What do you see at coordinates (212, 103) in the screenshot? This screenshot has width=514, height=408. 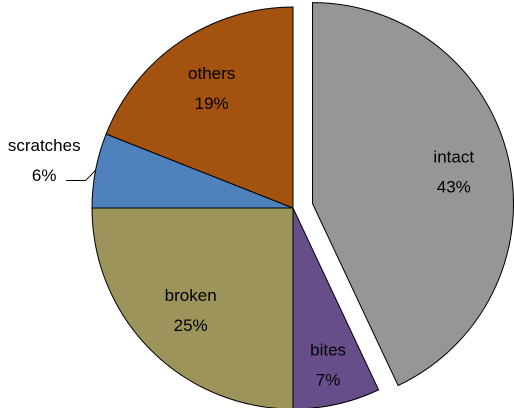 I see `slice-value-label: 19%` at bounding box center [212, 103].